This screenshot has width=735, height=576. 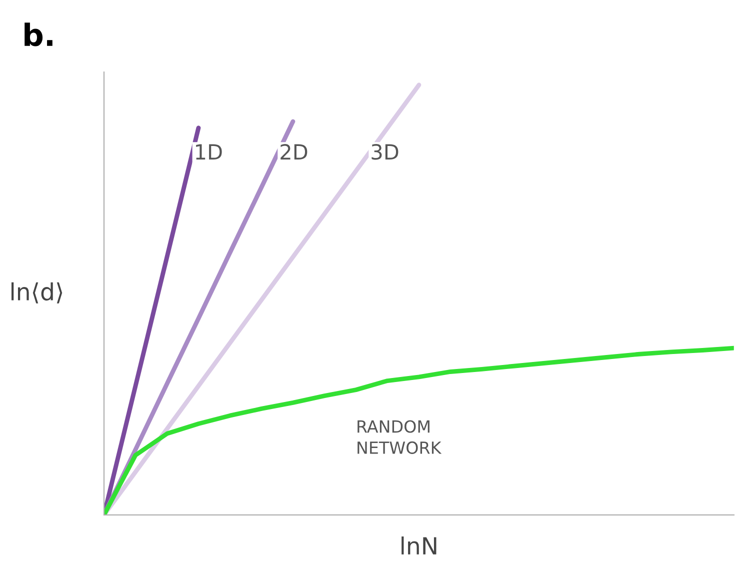 I want to click on chart-title: b., so click(x=38, y=34).